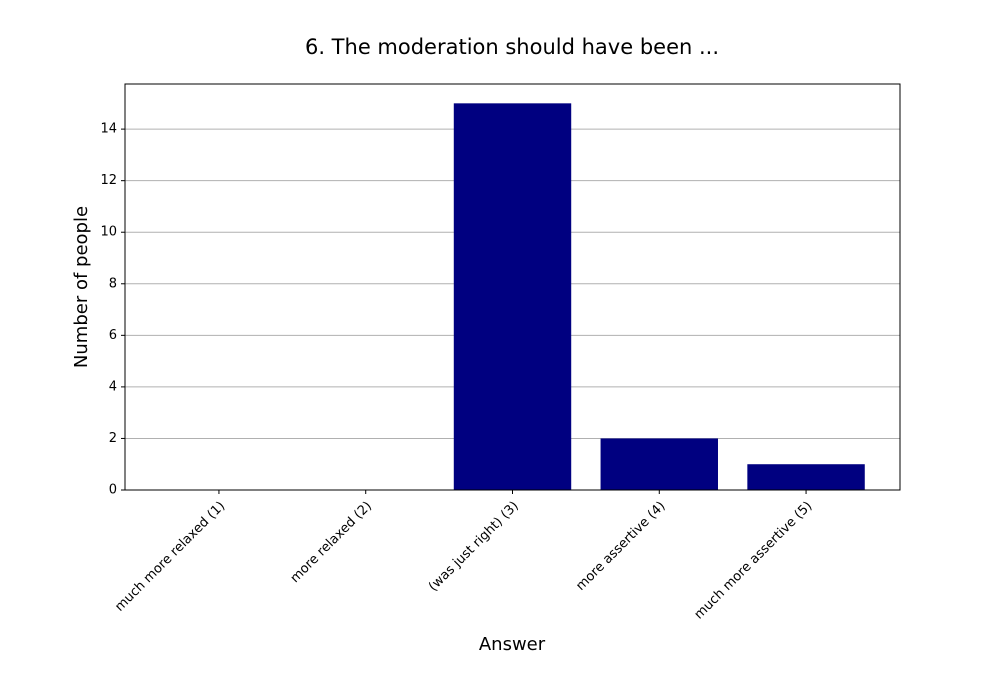 The image size is (1000, 700). What do you see at coordinates (512, 644) in the screenshot?
I see `x-axis-label: Answer` at bounding box center [512, 644].